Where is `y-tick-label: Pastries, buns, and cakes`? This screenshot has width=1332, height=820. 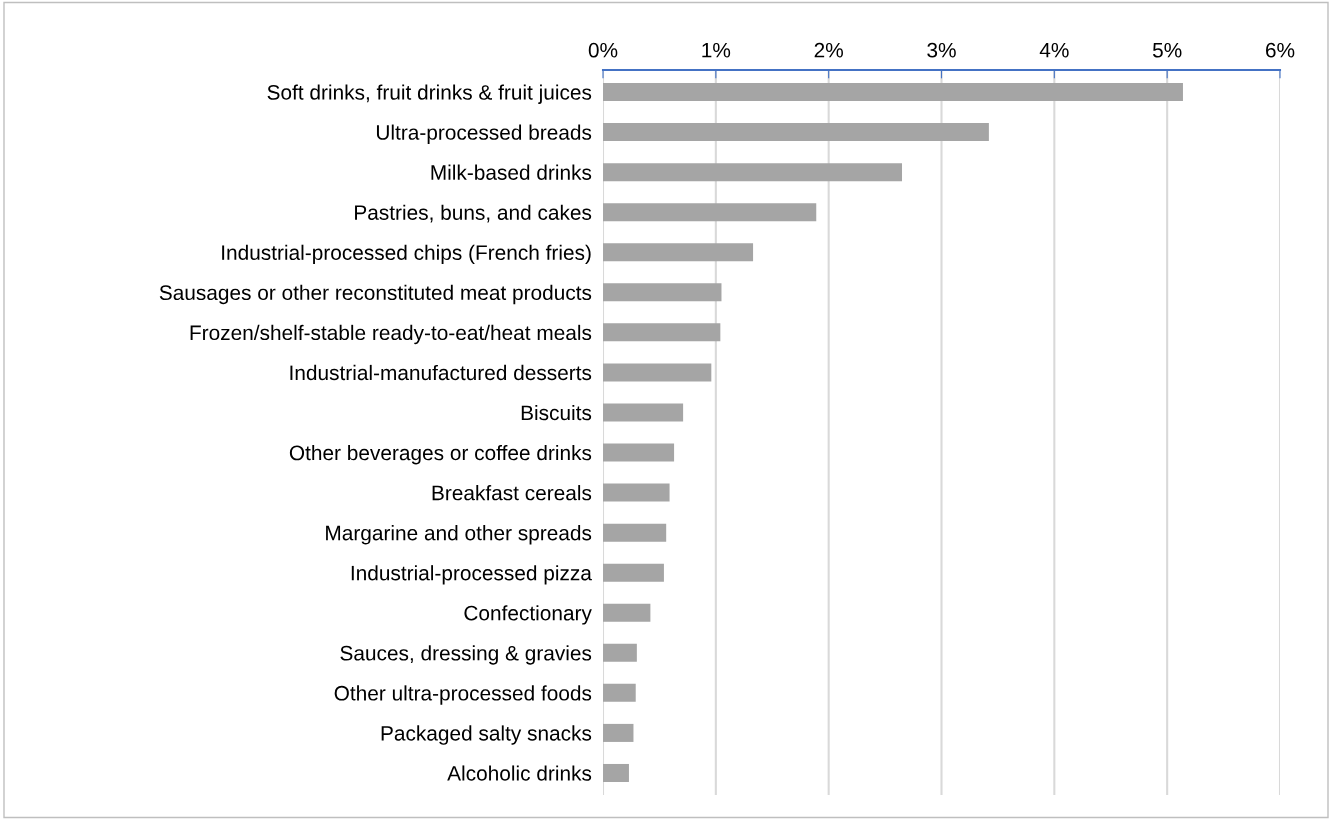
y-tick-label: Pastries, buns, and cakes is located at coordinates (473, 213).